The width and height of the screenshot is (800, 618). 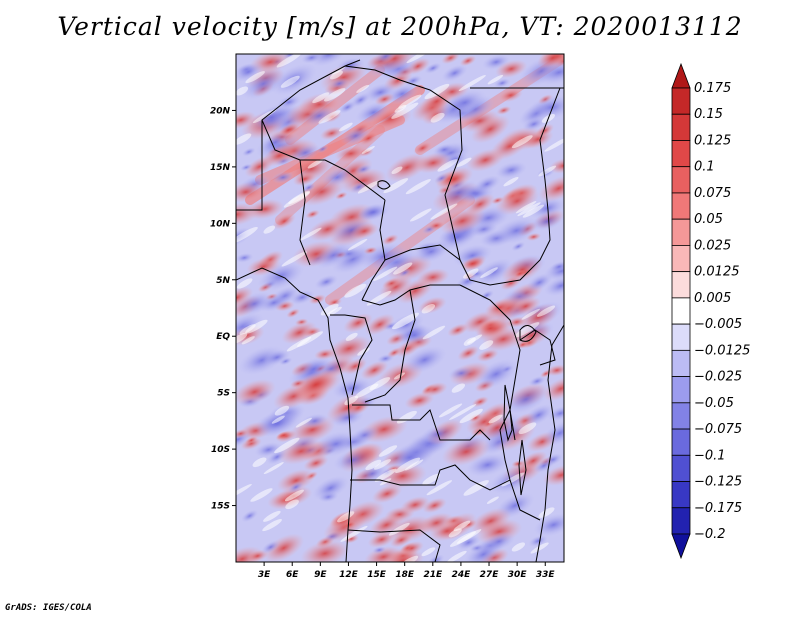 I want to click on lon-tick-label: 33E, so click(x=546, y=575).